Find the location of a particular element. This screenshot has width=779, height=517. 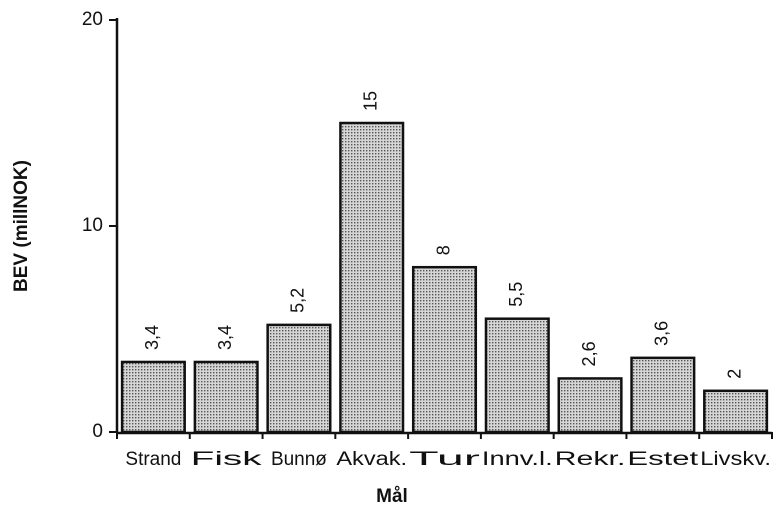

y-tick-label: 20 is located at coordinates (92, 19).